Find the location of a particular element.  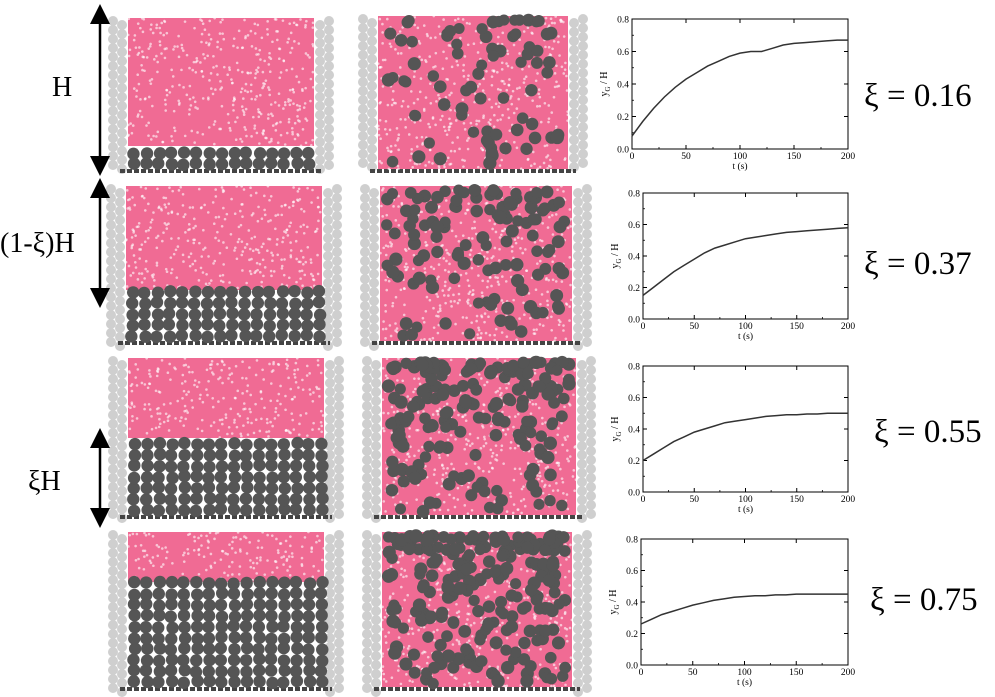

chart-2: 0 50 100 150 200 0.0 0.2 0.4 0.6 0.8 t (s) yG / H is located at coordinates (732, 266).